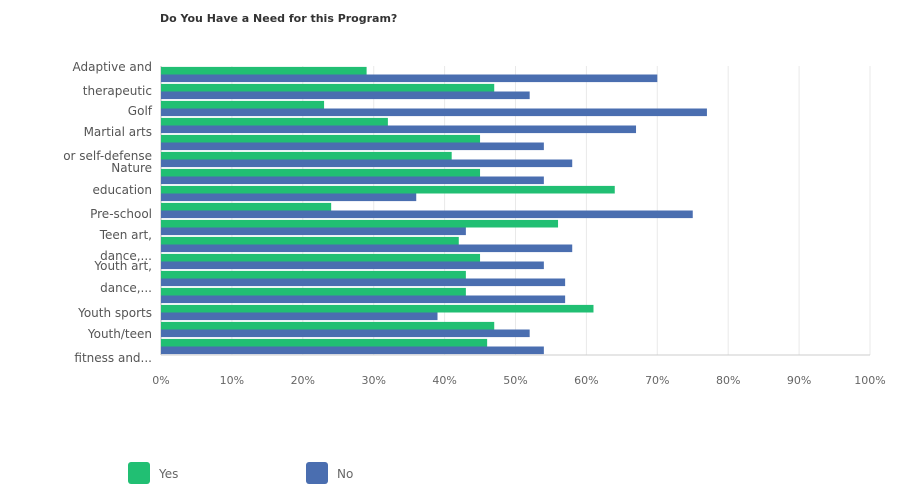  I want to click on category-label: Adaptive and, so click(113, 67).